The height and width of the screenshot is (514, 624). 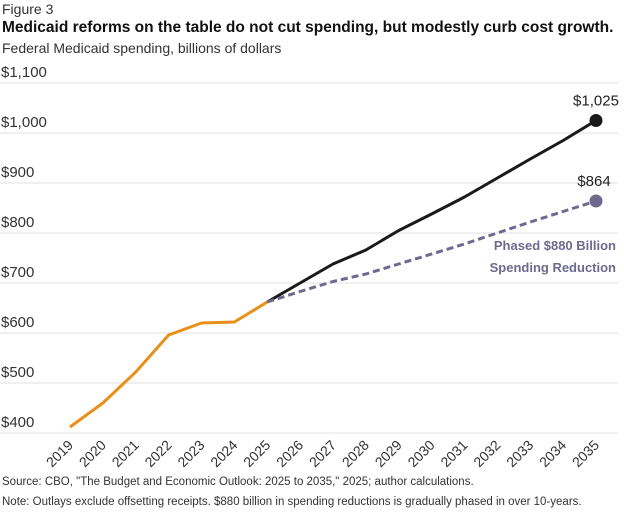 I want to click on x-tick-label: 2020, so click(x=92, y=453).